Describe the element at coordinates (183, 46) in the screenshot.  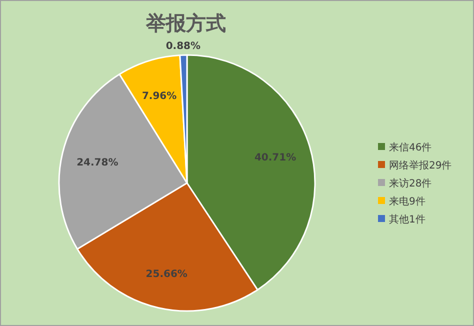
I see `data-label: 0.88%` at that location.